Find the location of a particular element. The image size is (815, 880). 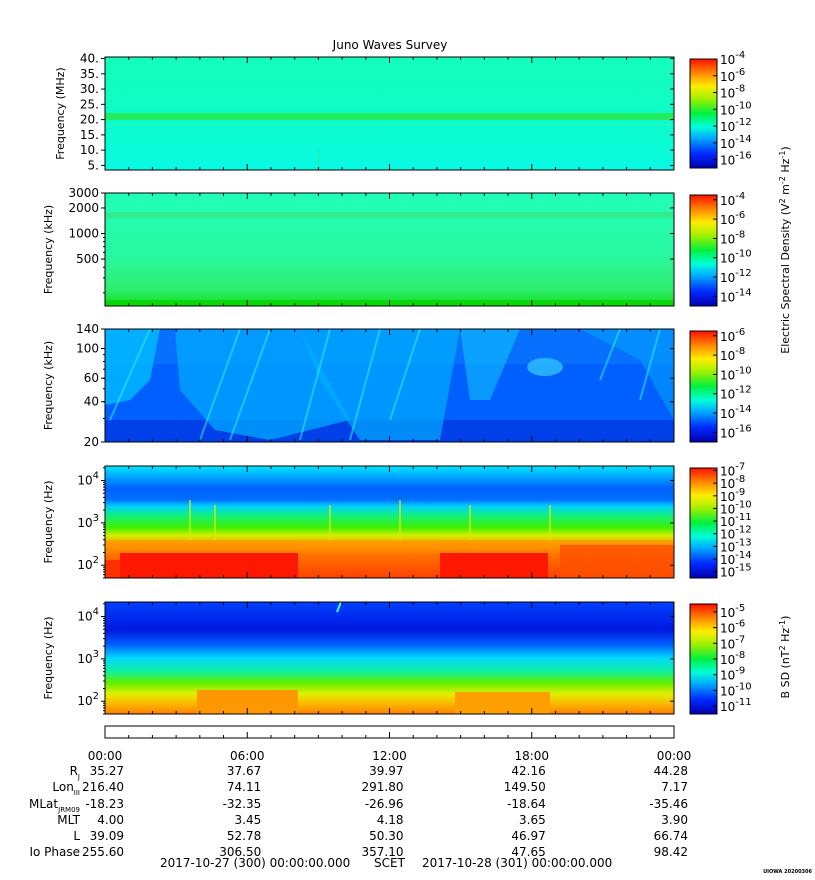

y-tick-label: 15. is located at coordinates (89, 135).